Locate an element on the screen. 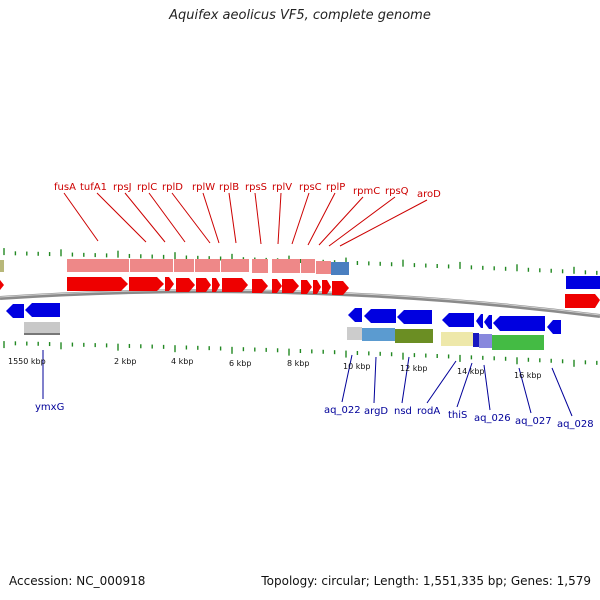 The height and width of the screenshot is (600, 600). gene-label: nsd is located at coordinates (403, 411).